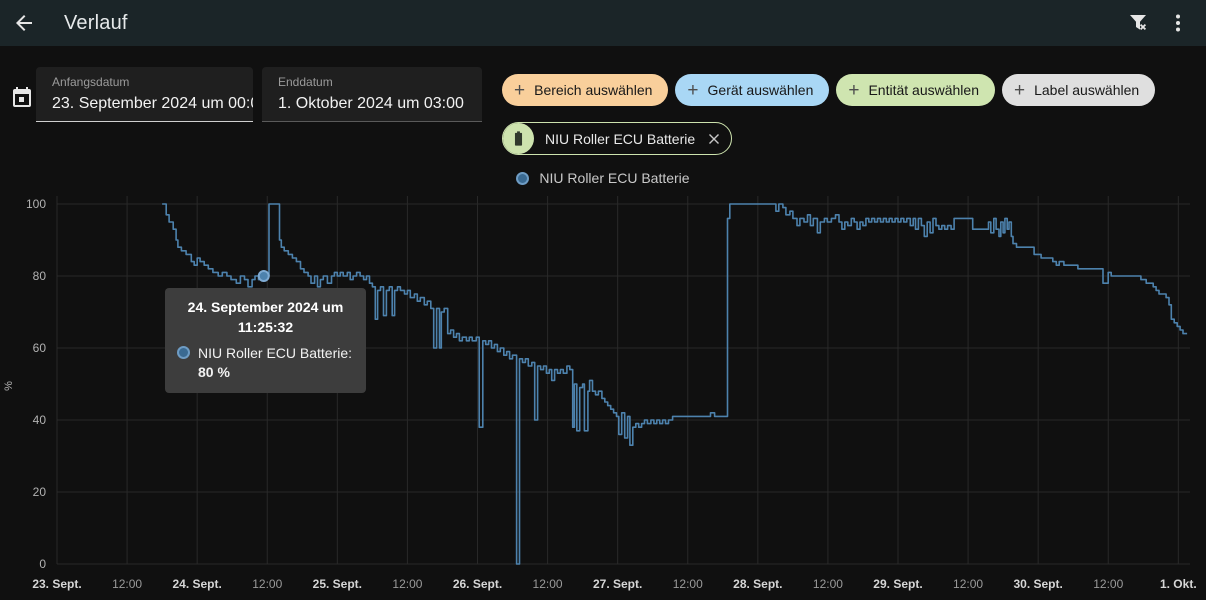 The image size is (1206, 600). What do you see at coordinates (144, 94) in the screenshot?
I see `start-date-field: Anfangsdatum 23. September 2024 um 00:00` at bounding box center [144, 94].